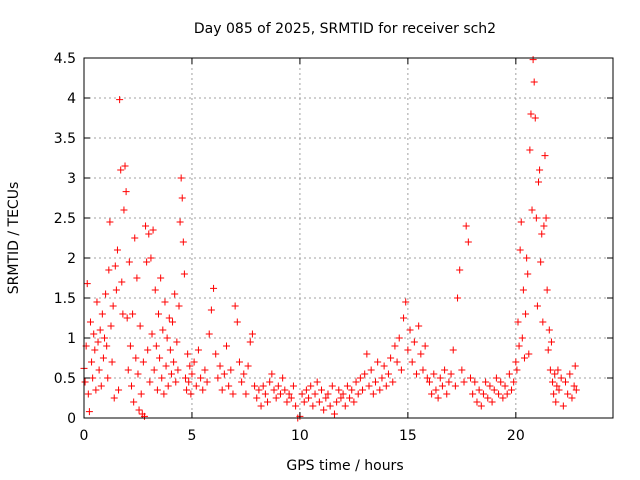 This screenshot has height=480, width=640. What do you see at coordinates (65, 139) in the screenshot?
I see `y-tick-label: 3.5` at bounding box center [65, 139].